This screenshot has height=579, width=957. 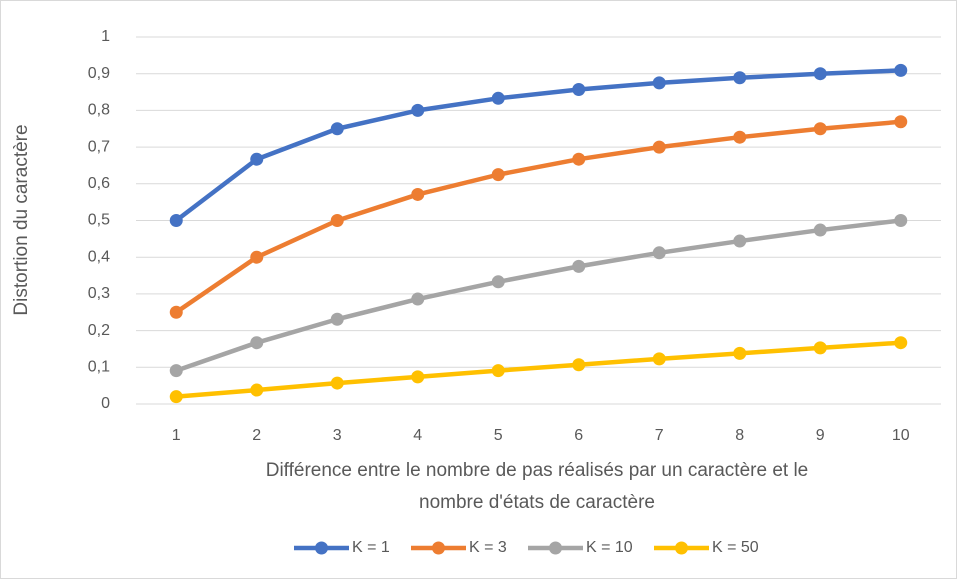 What do you see at coordinates (488, 547) in the screenshot?
I see `legend-label: K = 3` at bounding box center [488, 547].